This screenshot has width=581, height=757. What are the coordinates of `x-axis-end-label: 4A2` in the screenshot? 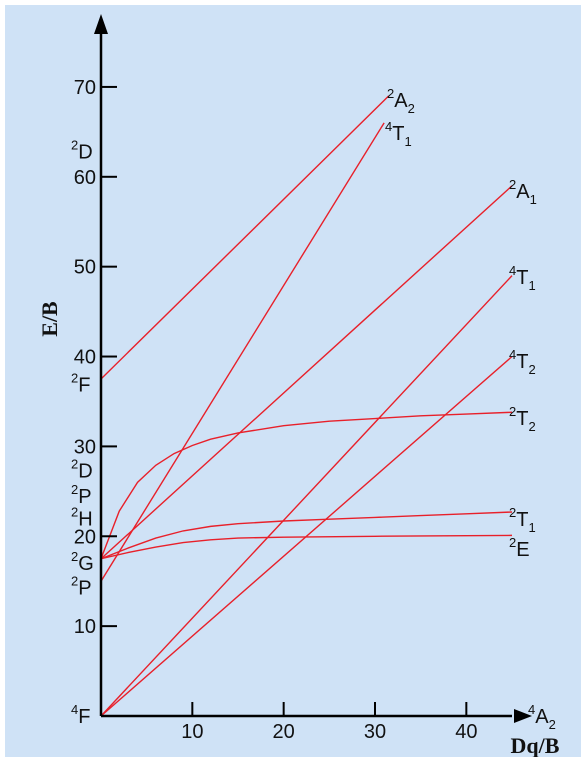 It's located at (542, 717).